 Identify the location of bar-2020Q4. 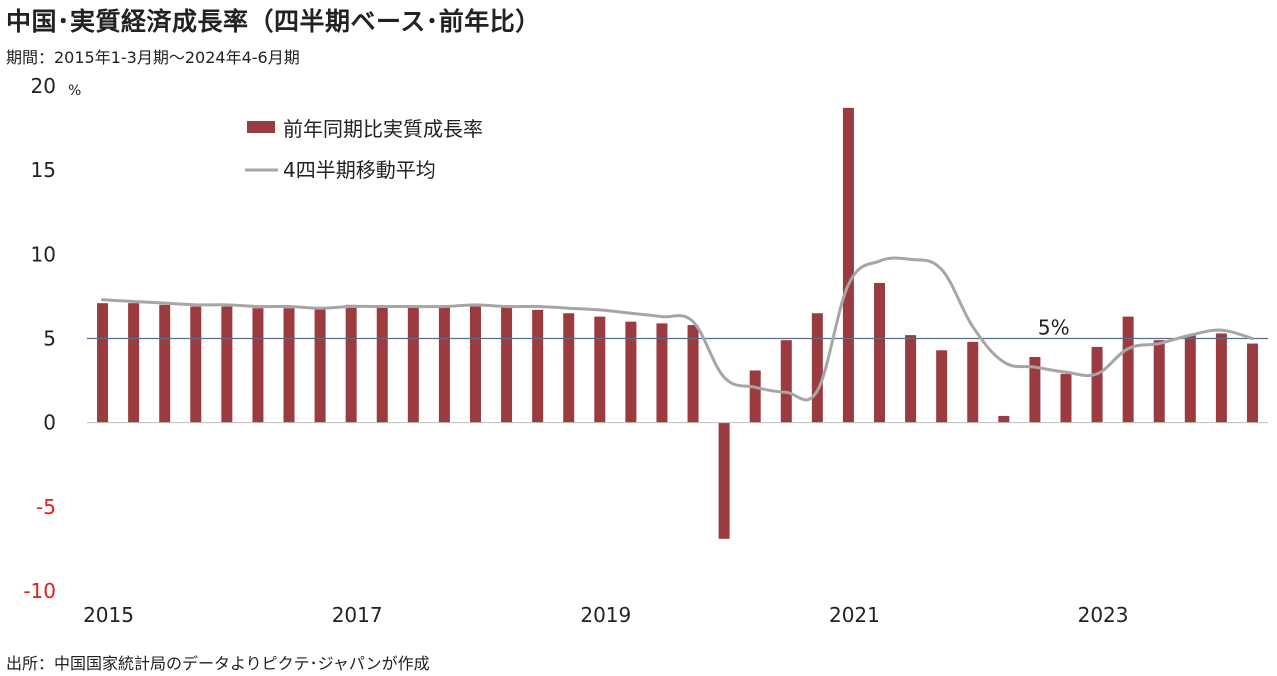
(817, 368).